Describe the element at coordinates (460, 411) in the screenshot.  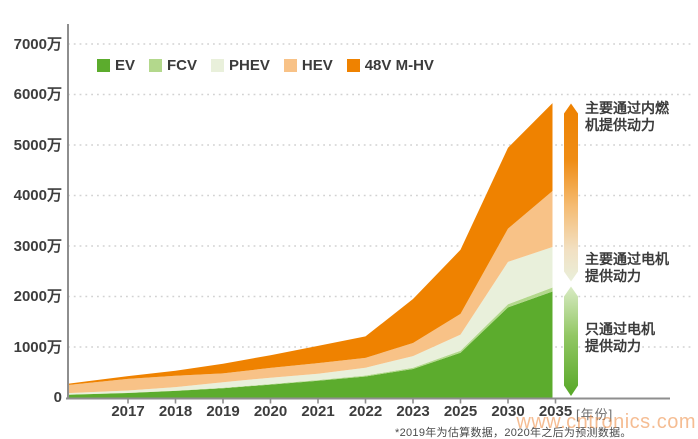
I see `x-tick-label: 2025` at that location.